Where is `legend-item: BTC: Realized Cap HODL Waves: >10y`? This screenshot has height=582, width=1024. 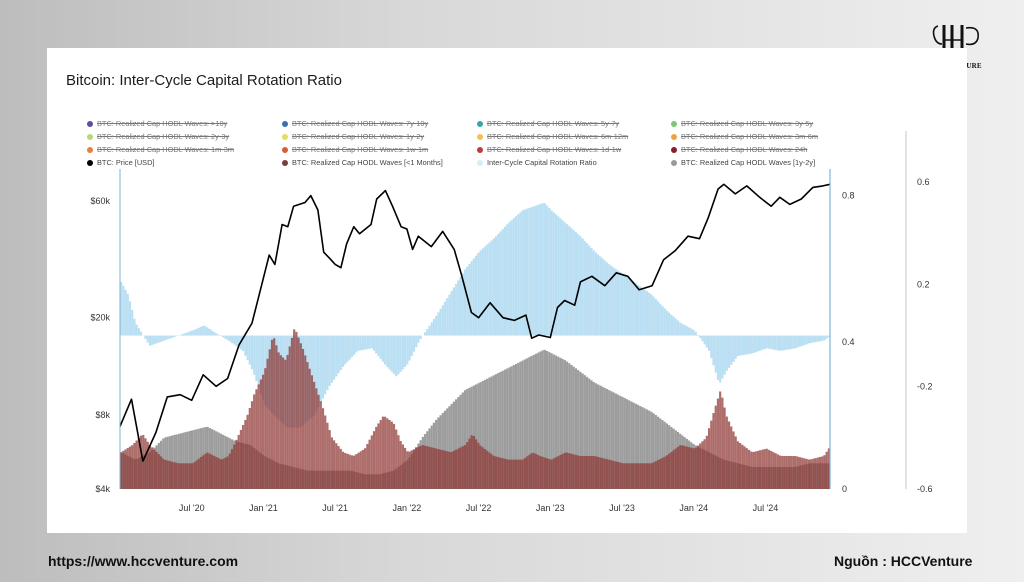 legend-item: BTC: Realized Cap HODL Waves: >10y is located at coordinates (157, 123).